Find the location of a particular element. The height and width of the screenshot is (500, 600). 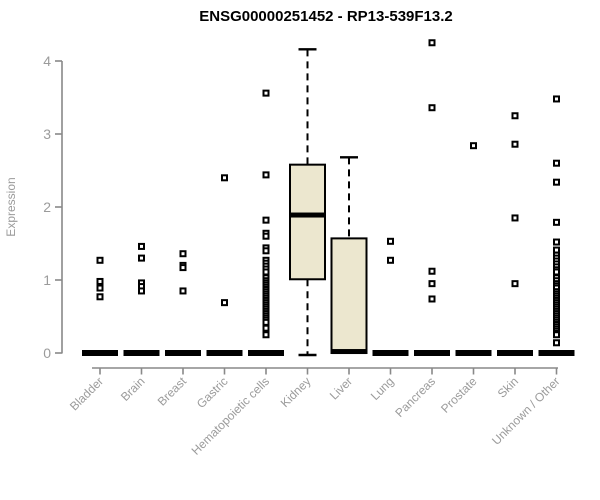

zero-box-prostate is located at coordinates (473, 353).